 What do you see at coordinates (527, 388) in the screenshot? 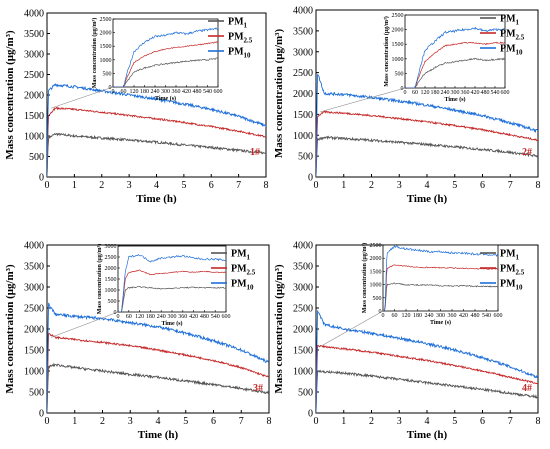
I see `panel-label: 4#` at bounding box center [527, 388].